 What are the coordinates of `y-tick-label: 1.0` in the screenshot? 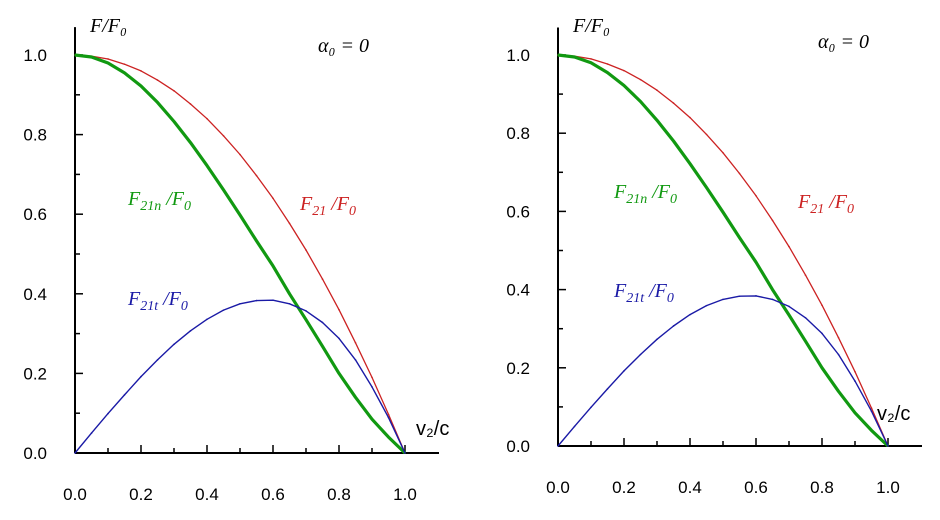 It's located at (518, 55).